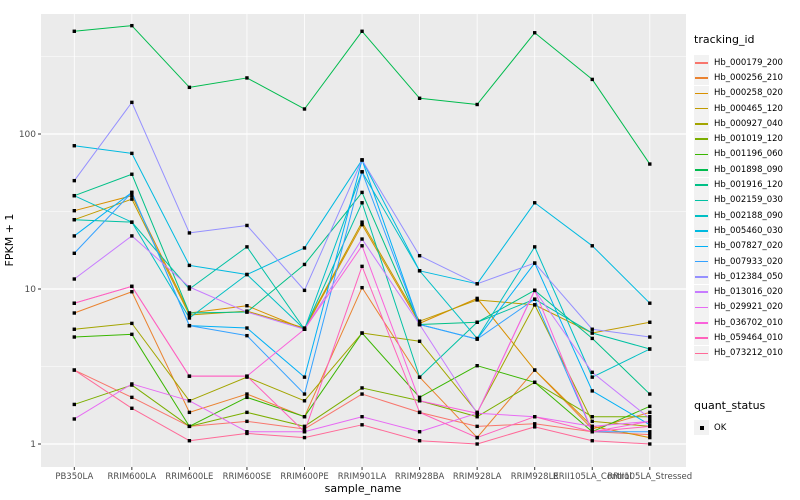  I want to click on x-tick-label: RRIM928LA, so click(477, 477).